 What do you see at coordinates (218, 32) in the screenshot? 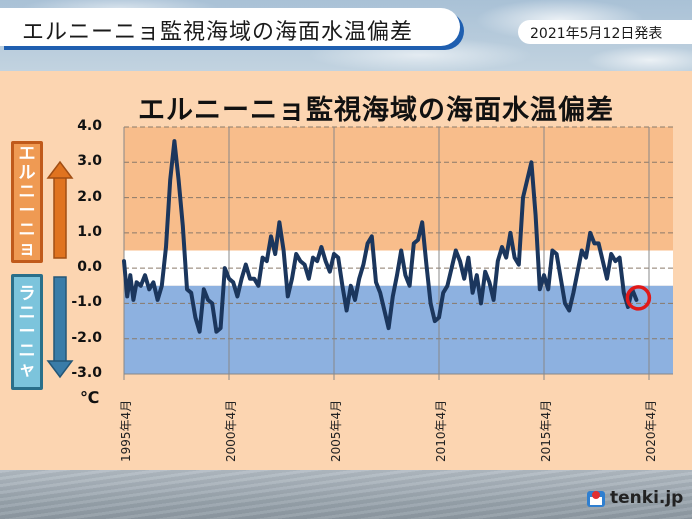
I see `header-title: エルニーニョ監視海域の海面水温偏差` at bounding box center [218, 32].